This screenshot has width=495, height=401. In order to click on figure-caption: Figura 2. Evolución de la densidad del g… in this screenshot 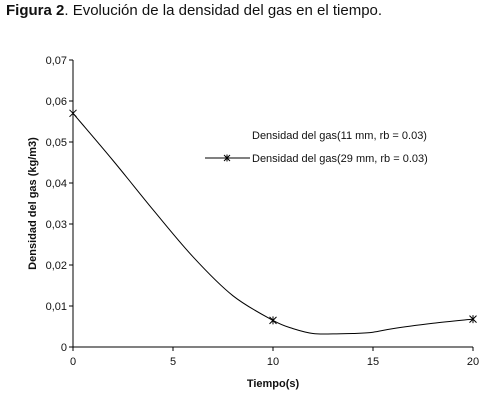, I will do `click(194, 10)`.